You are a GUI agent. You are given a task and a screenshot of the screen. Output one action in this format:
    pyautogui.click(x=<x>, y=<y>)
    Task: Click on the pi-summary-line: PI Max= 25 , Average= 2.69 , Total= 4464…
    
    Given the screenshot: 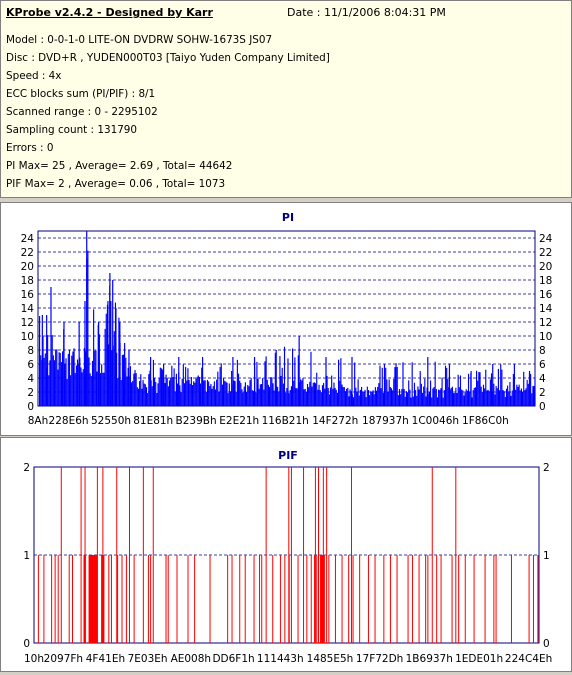 What is the action you would take?
    pyautogui.click(x=119, y=166)
    